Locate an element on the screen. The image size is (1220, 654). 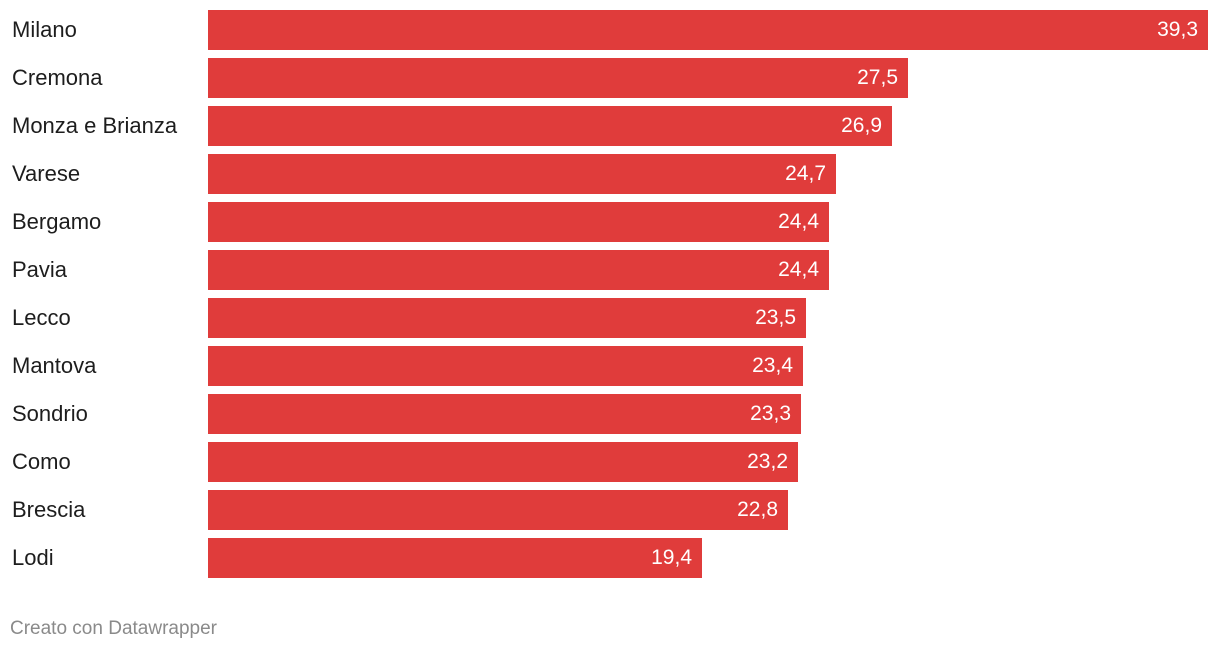
category-label: Mantova is located at coordinates (54, 365).